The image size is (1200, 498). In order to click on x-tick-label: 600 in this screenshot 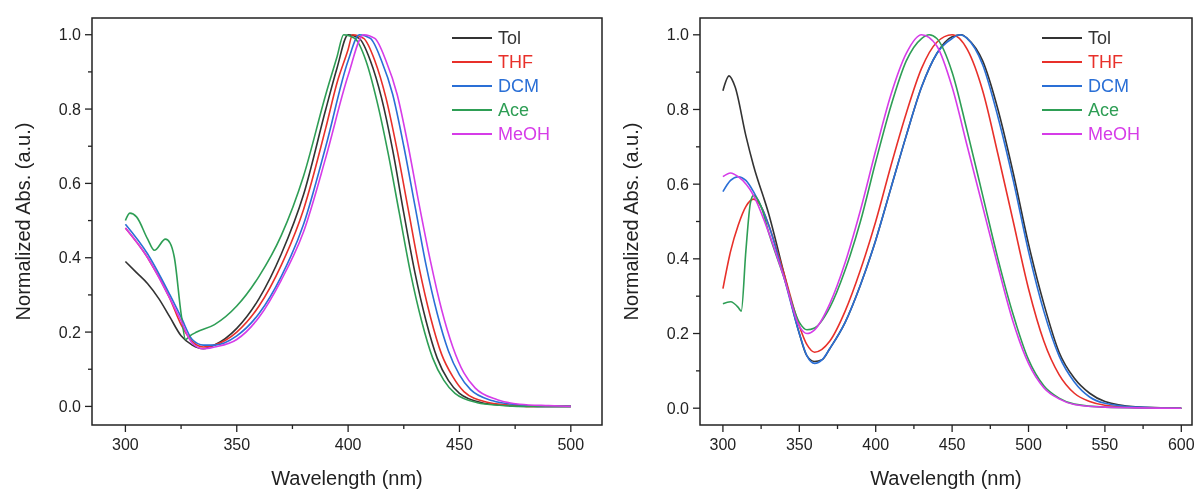, I will do `click(1181, 444)`.